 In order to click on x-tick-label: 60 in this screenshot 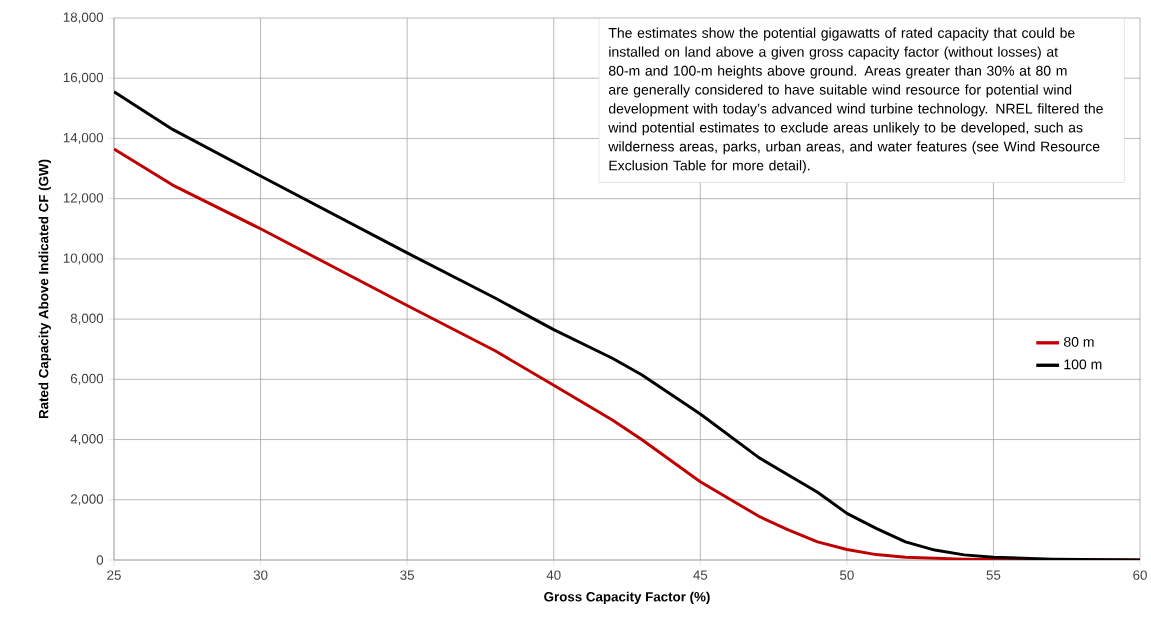, I will do `click(1140, 575)`.